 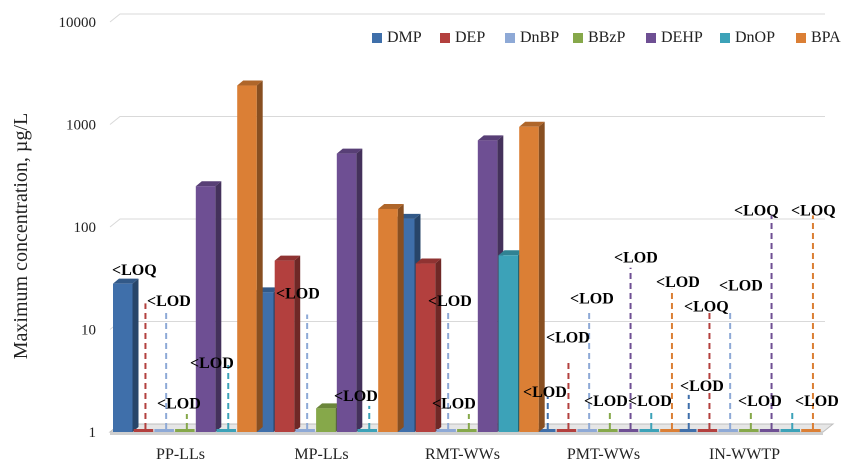 I want to click on y-axis-title: Maximum concentration, µg/L, so click(x=21, y=236).